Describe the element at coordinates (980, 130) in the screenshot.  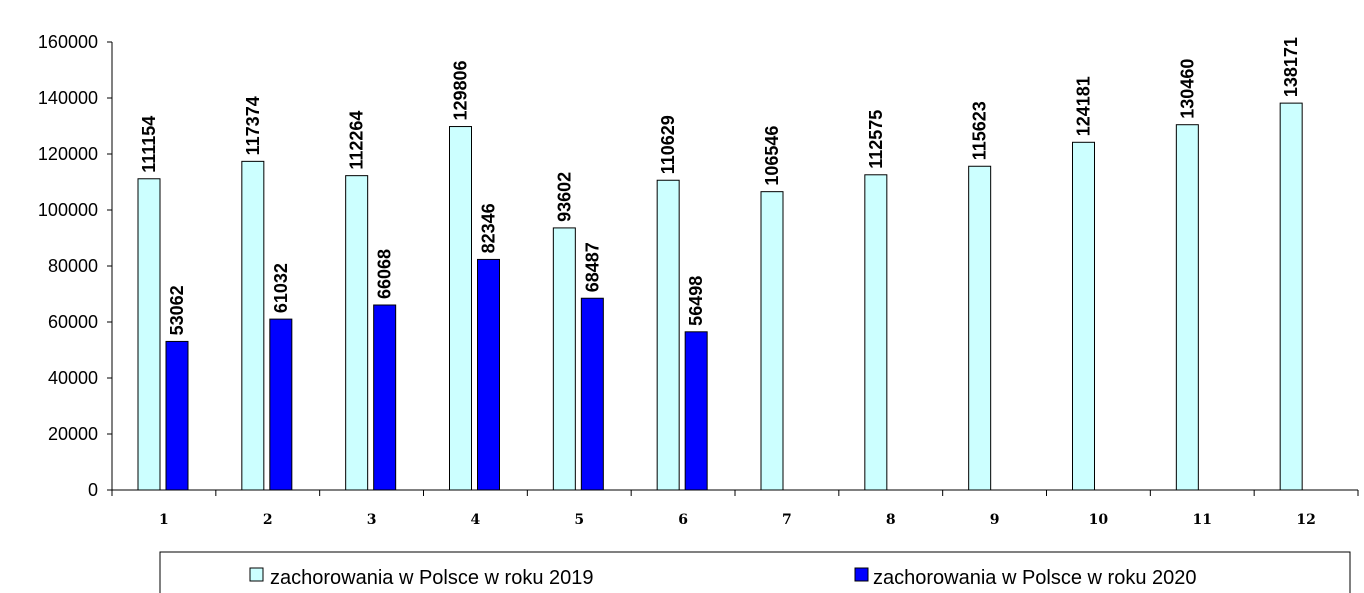
I see `data-label-2019: 115623` at that location.